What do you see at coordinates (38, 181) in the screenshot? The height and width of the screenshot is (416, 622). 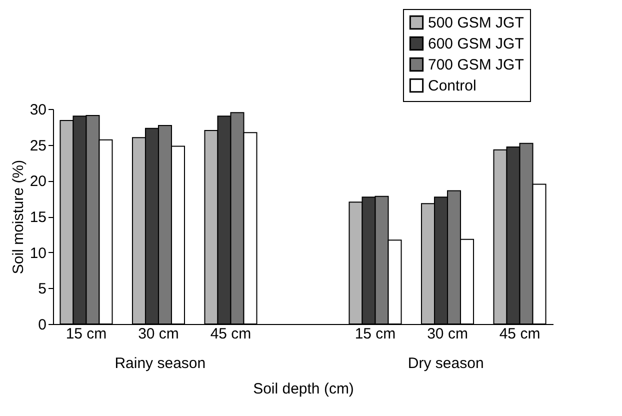 I see `y-tick-label: 20` at bounding box center [38, 181].